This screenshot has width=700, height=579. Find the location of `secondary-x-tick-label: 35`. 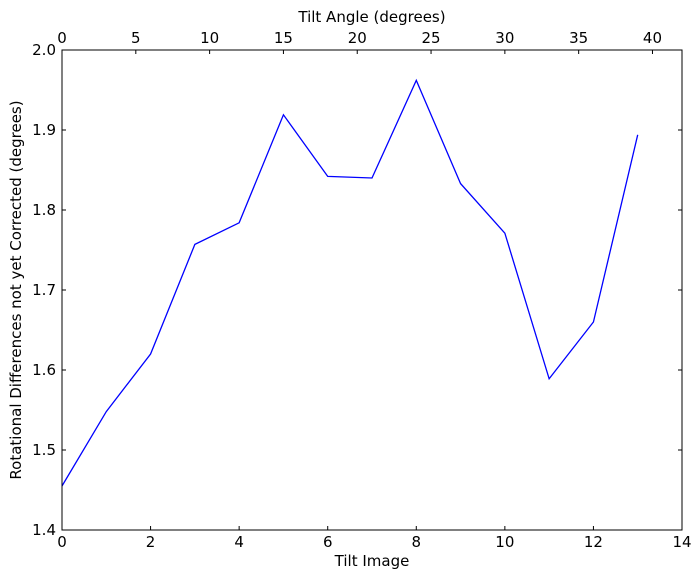

secondary-x-tick-label: 35 is located at coordinates (578, 38).